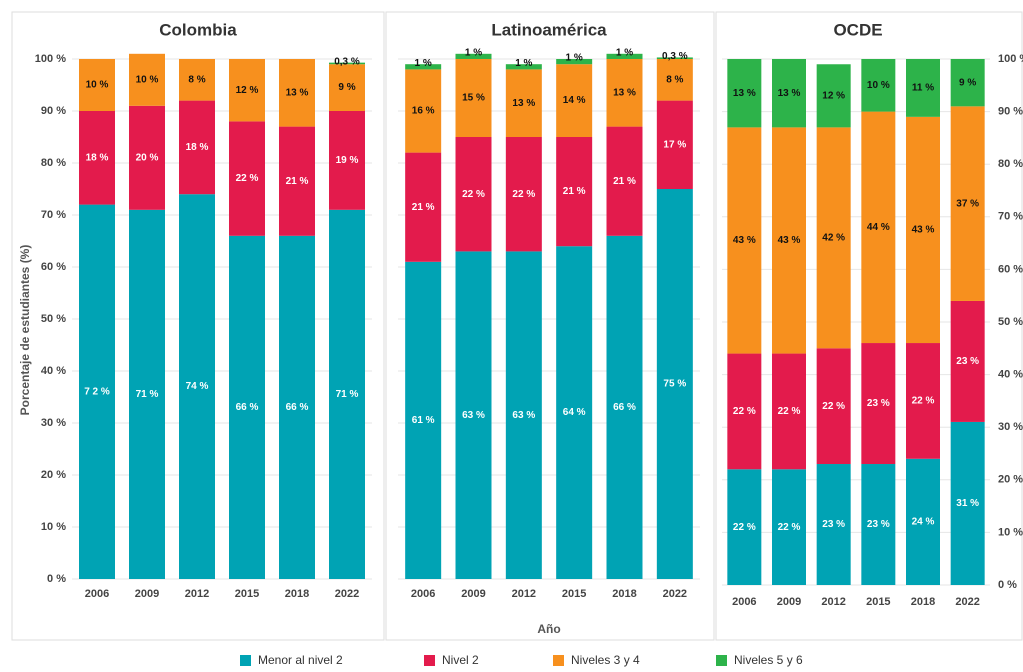 The image size is (1023, 672). I want to click on value-label: 44 %, so click(878, 227).